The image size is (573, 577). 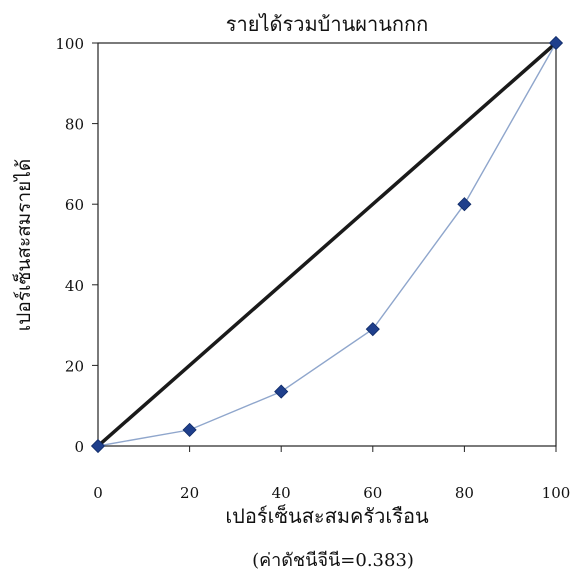 What do you see at coordinates (327, 515) in the screenshot?
I see `x-axis-label: เปอร์เซ็นสะสมครัวเรือน` at bounding box center [327, 515].